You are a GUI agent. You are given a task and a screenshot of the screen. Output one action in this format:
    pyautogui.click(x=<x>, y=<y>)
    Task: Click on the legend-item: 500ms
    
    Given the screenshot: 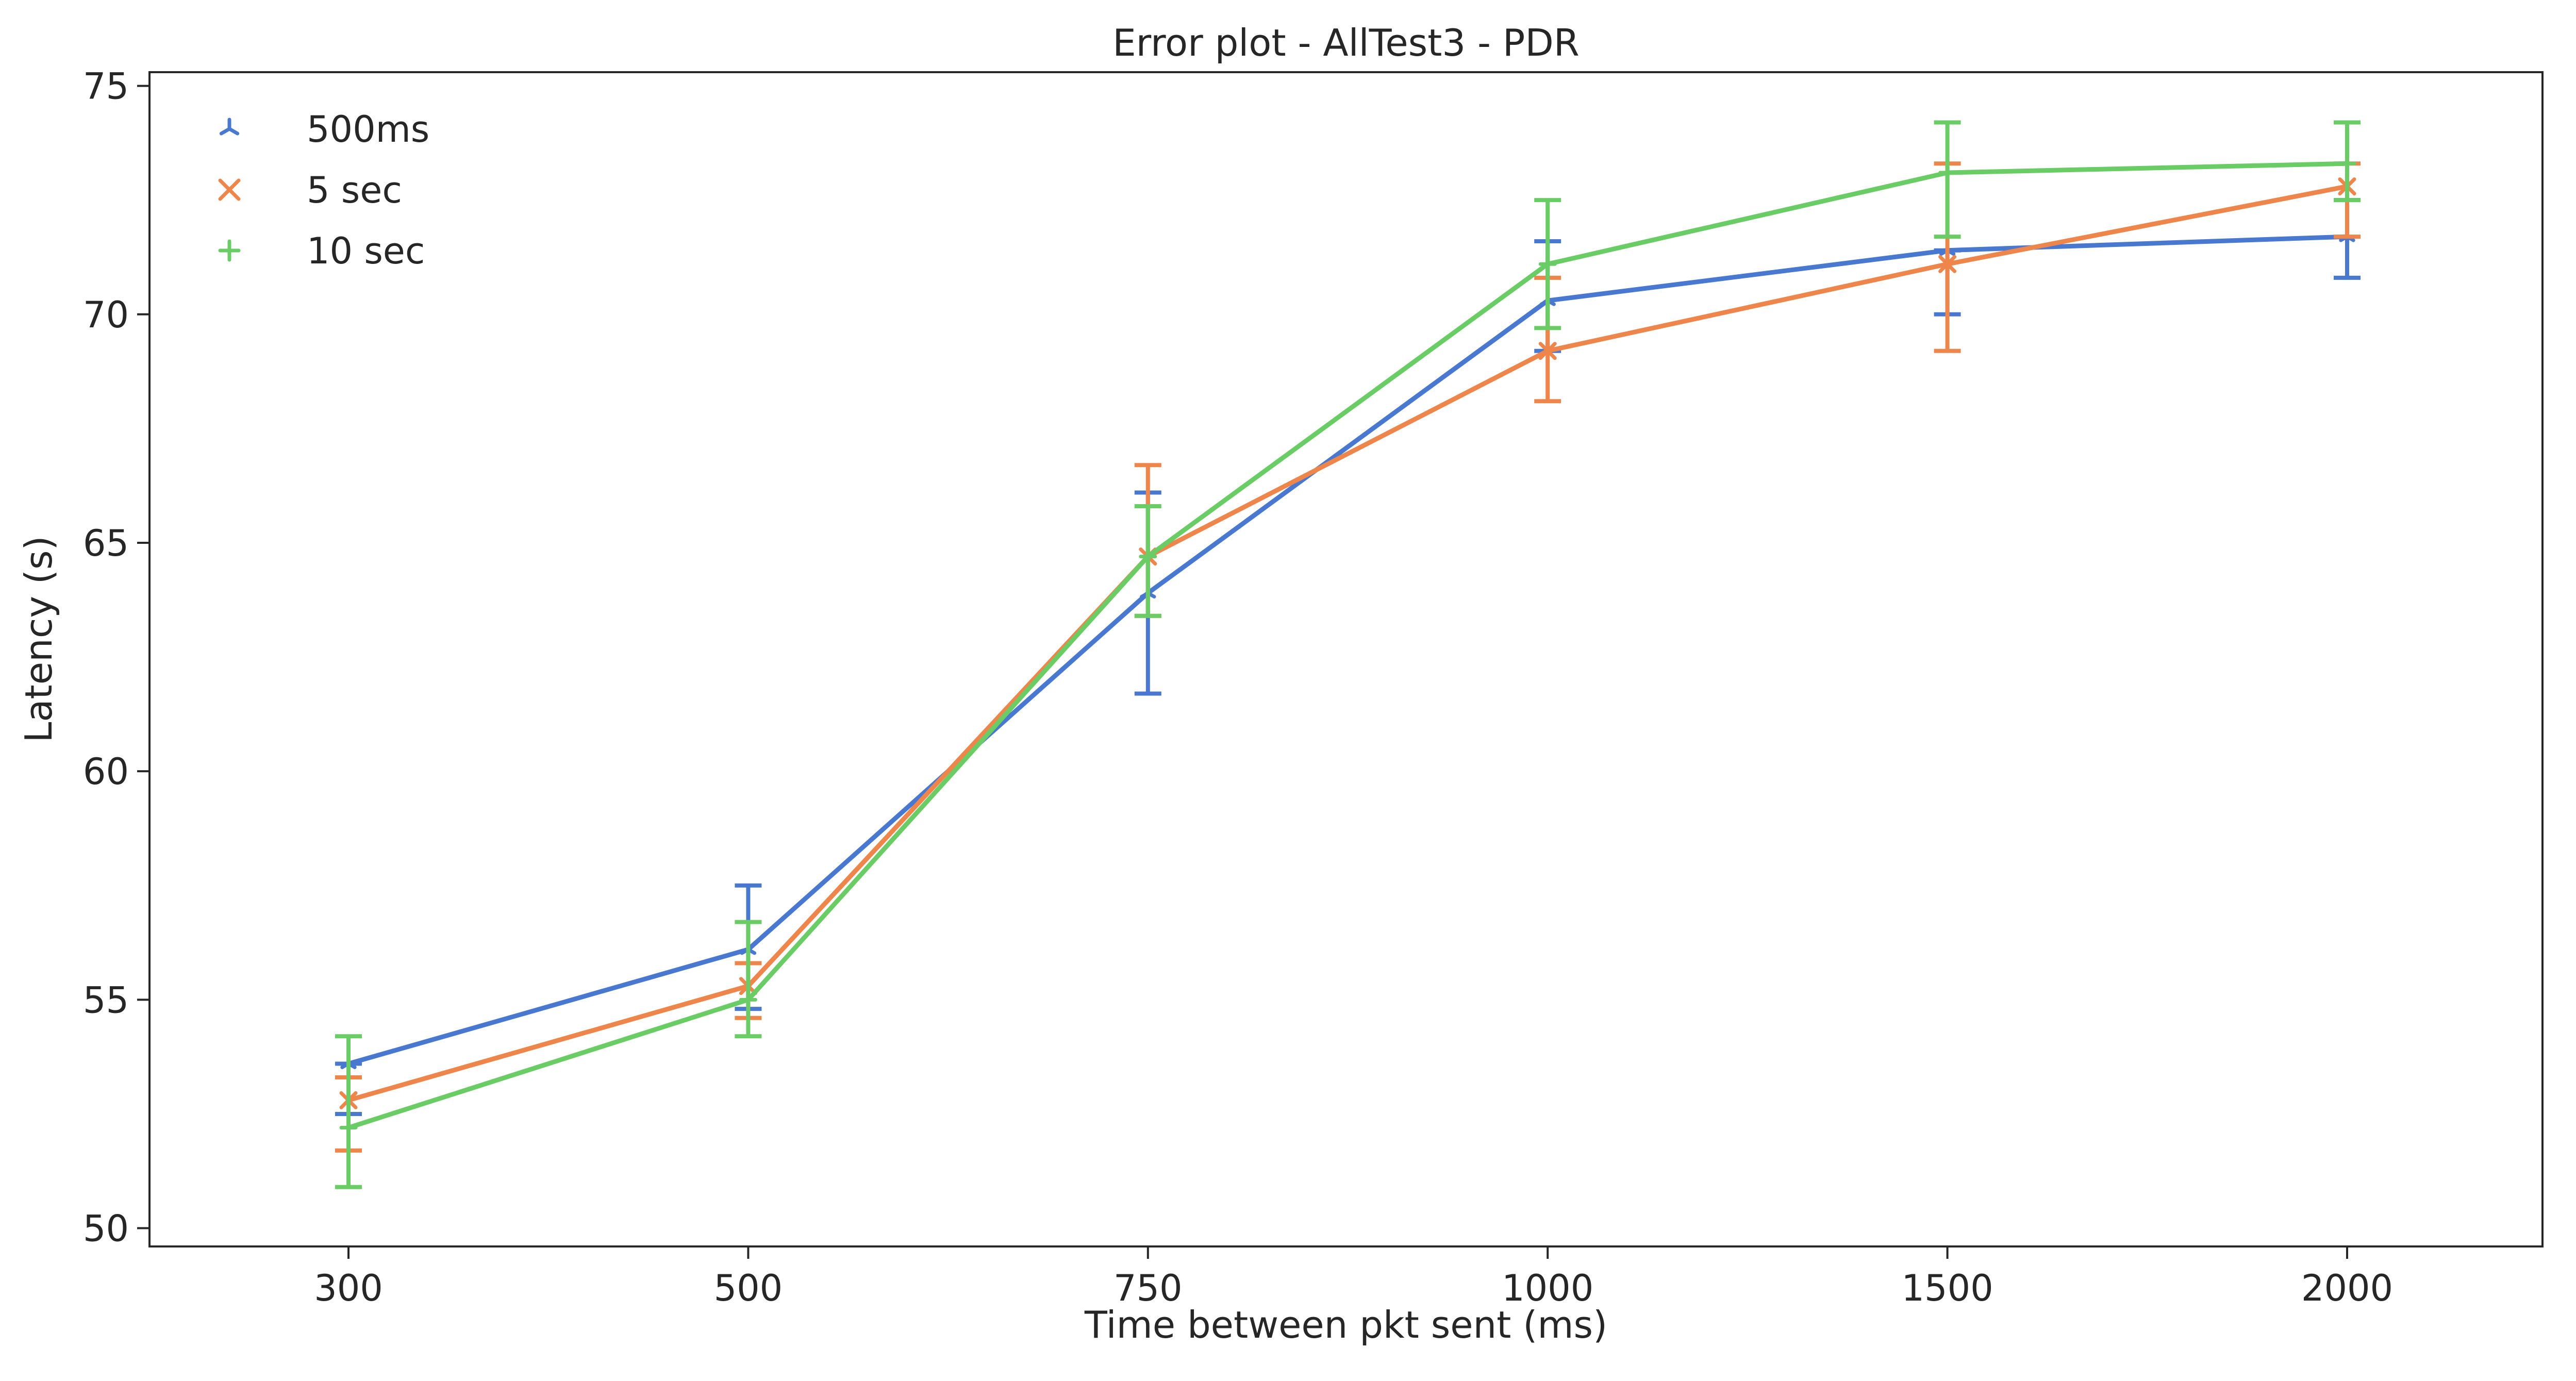 What is the action you would take?
    pyautogui.click(x=324, y=129)
    